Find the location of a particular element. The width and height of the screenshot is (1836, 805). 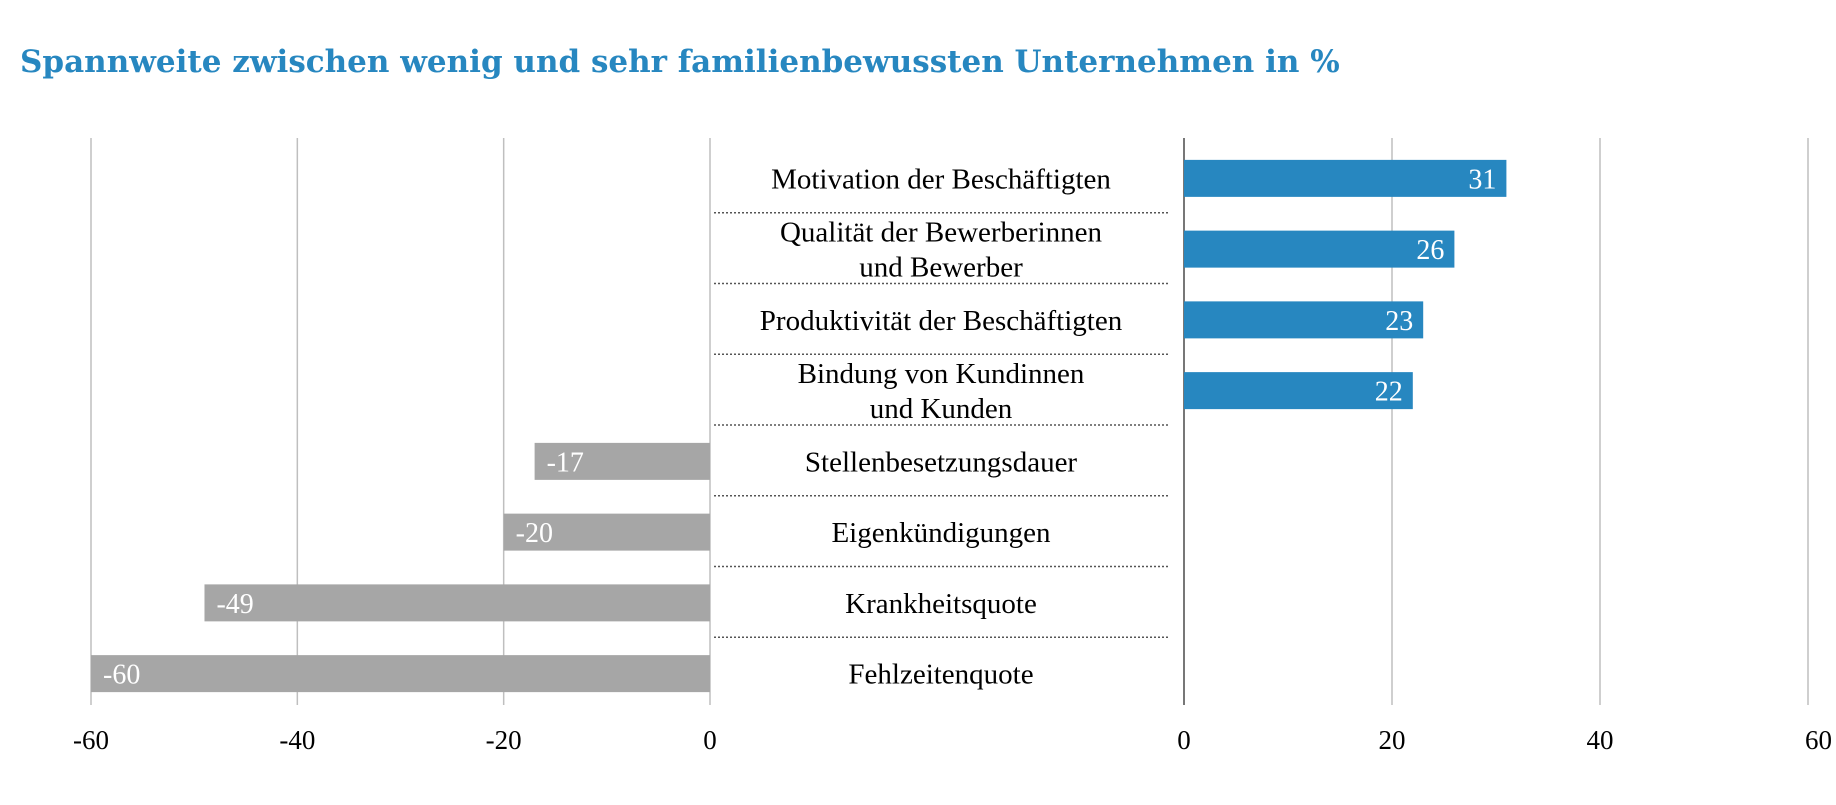

separator-layer is located at coordinates (942, 425).